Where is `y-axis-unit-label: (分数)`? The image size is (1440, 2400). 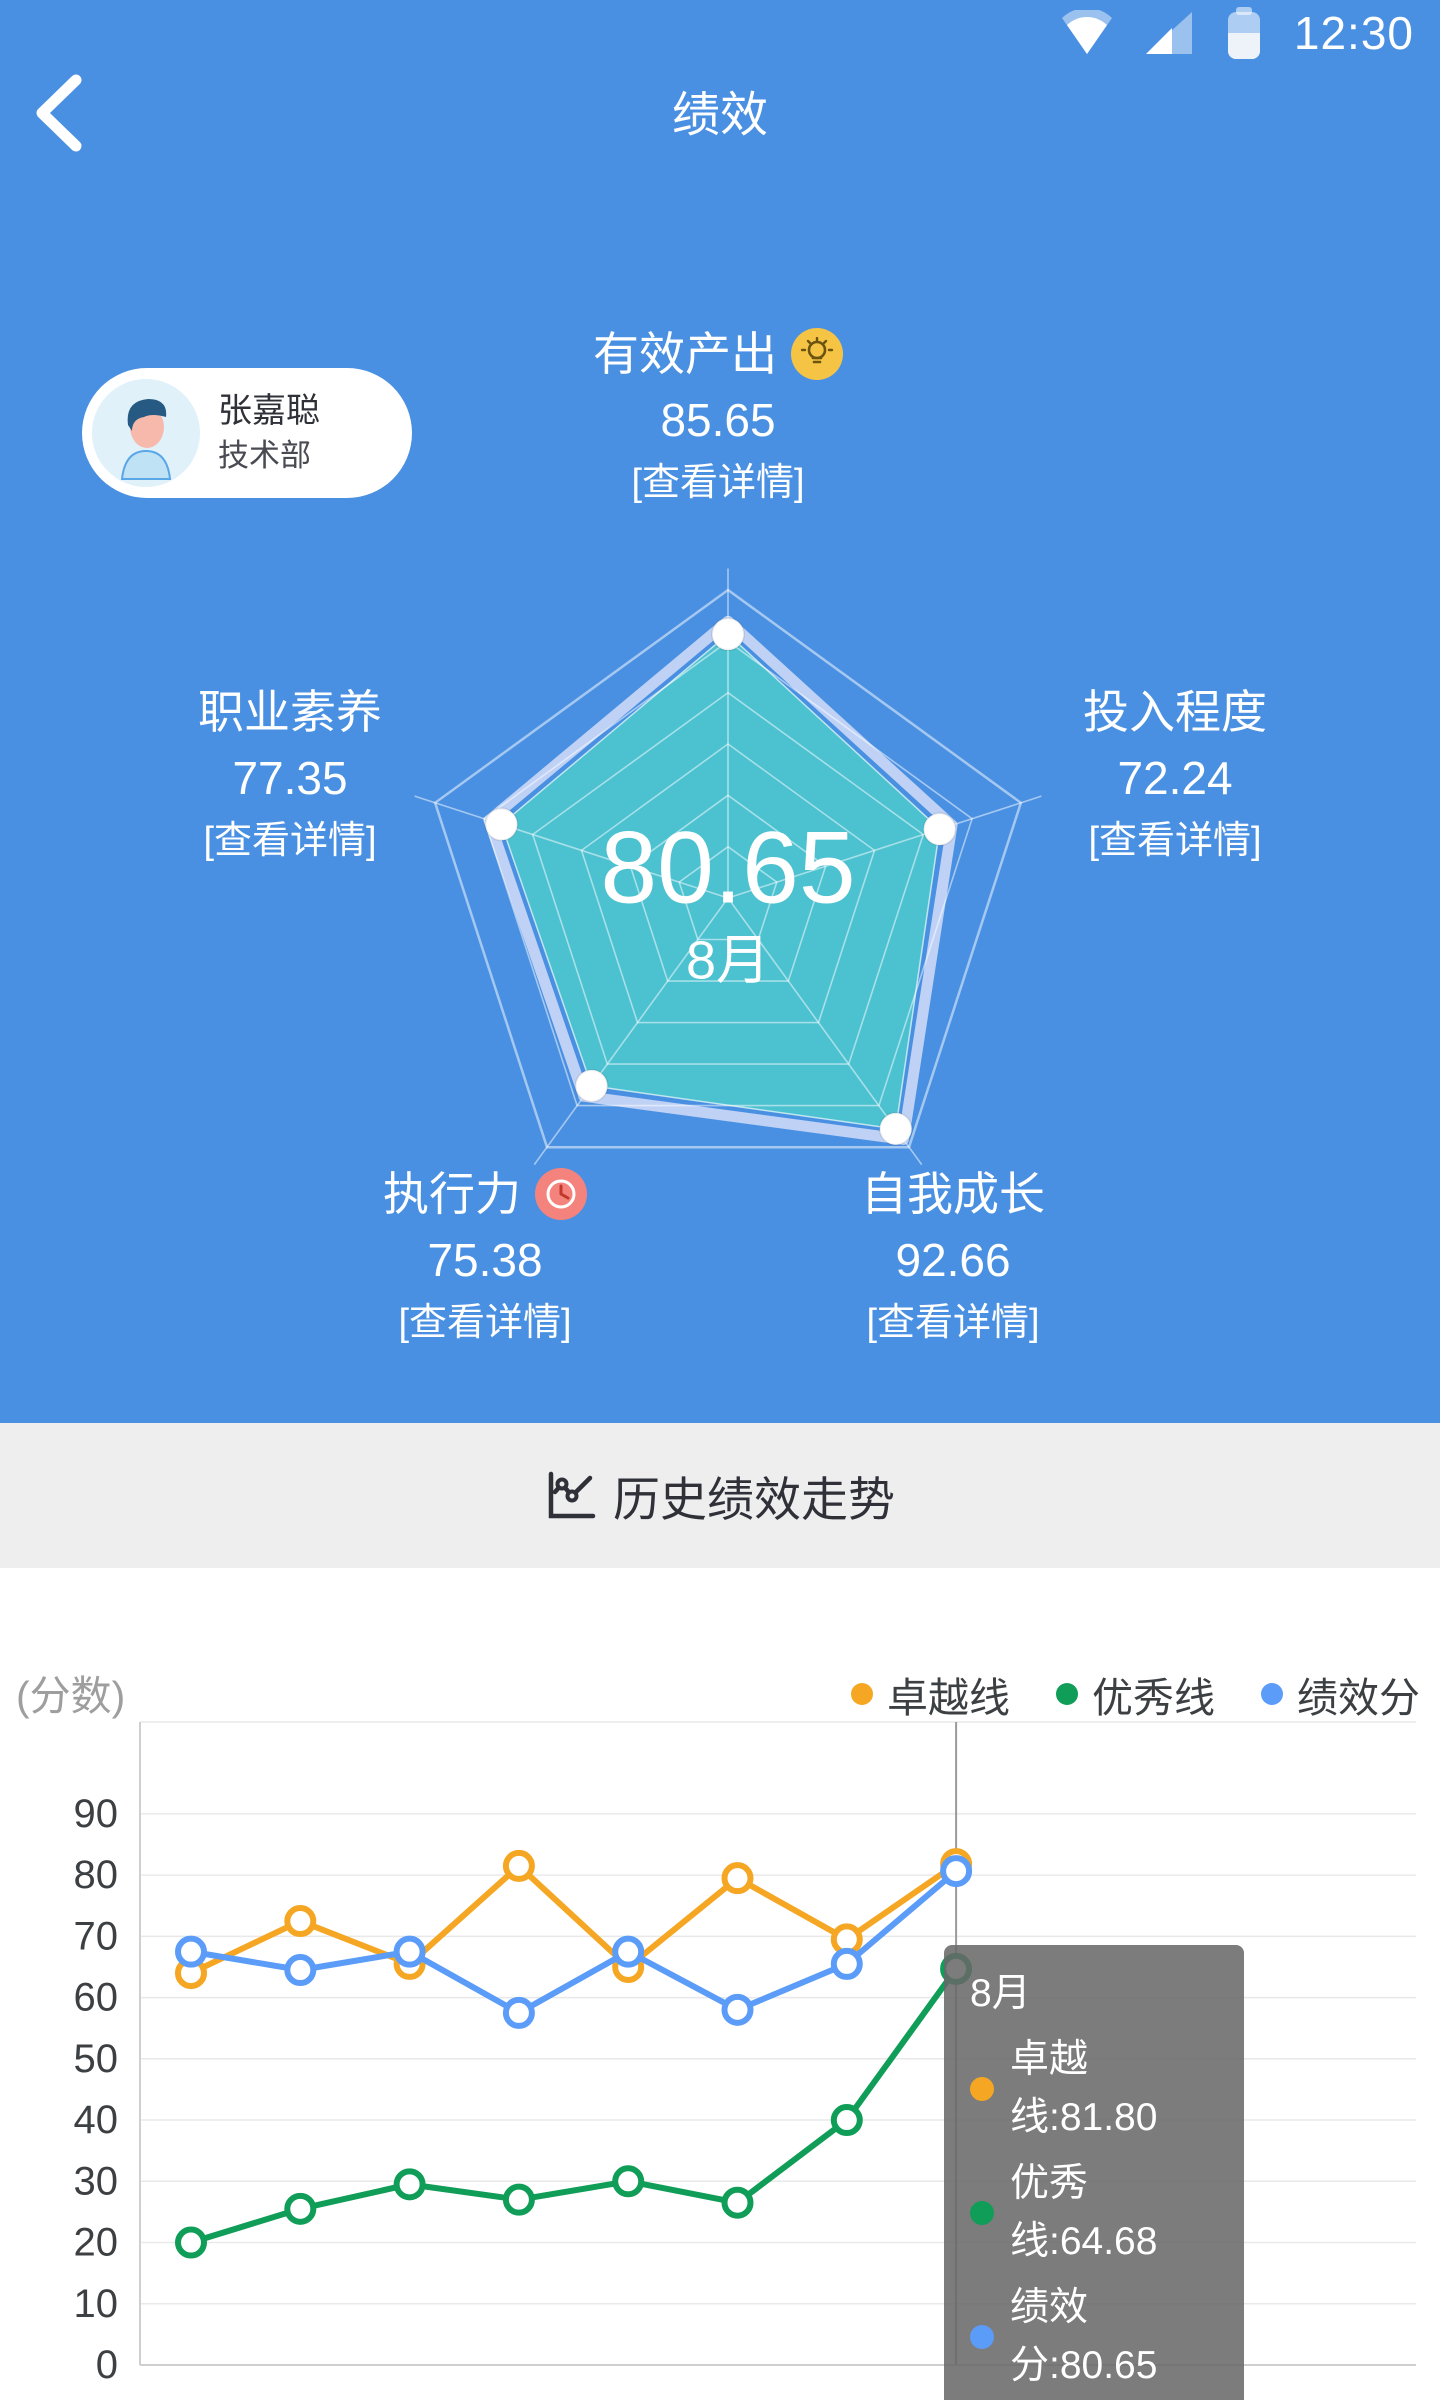
y-axis-unit-label: (分数) is located at coordinates (71, 1696).